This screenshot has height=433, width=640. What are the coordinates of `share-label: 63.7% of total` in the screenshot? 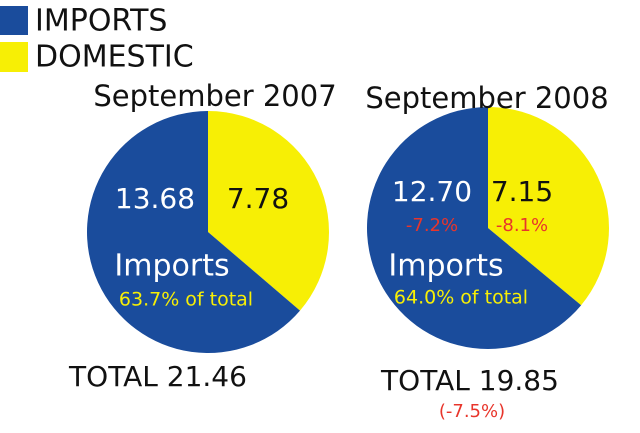 It's located at (186, 300).